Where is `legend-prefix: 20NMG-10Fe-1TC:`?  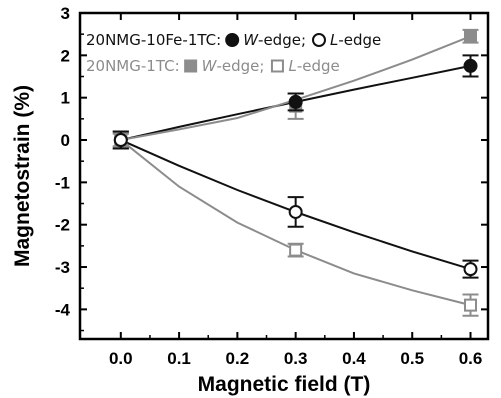 legend-prefix: 20NMG-10Fe-1TC: is located at coordinates (153, 40).